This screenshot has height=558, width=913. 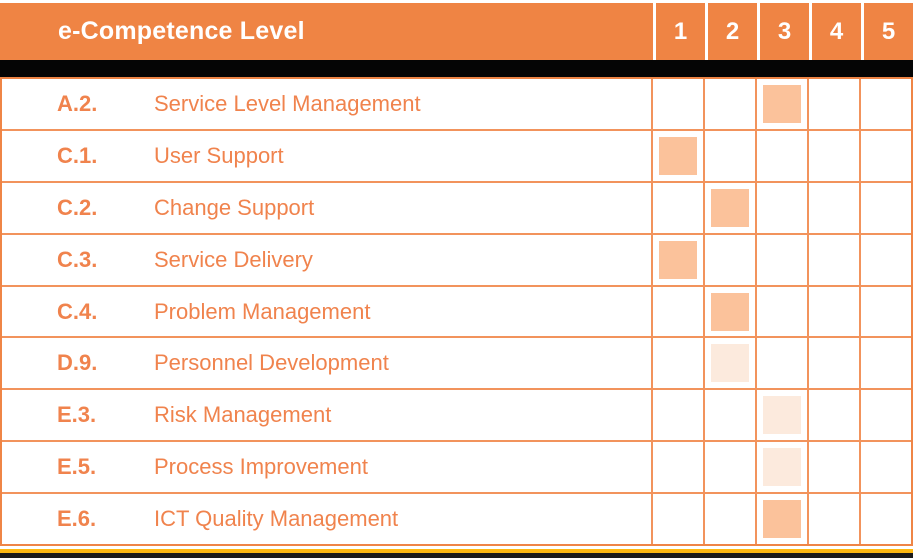 I want to click on row-label-cell: C.4. Problem Management, so click(x=326, y=312).